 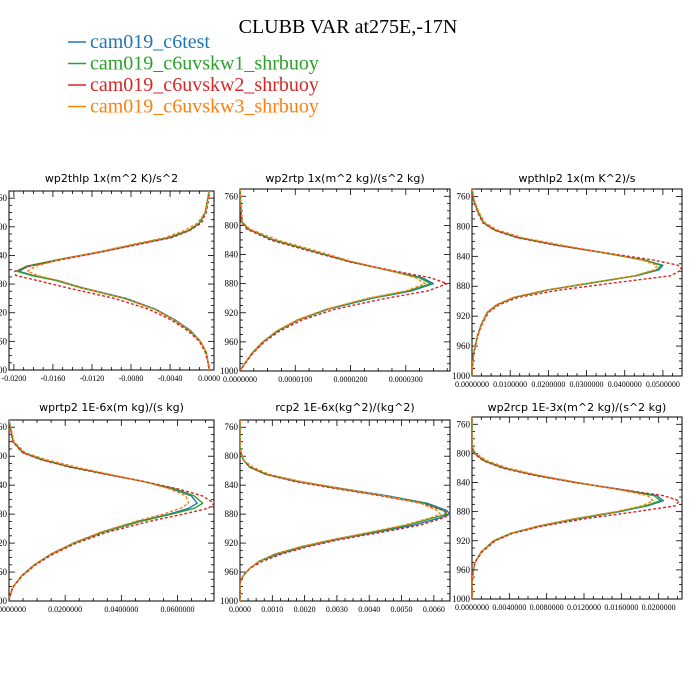 I want to click on x-tick-label: -0.0160, so click(x=53, y=378).